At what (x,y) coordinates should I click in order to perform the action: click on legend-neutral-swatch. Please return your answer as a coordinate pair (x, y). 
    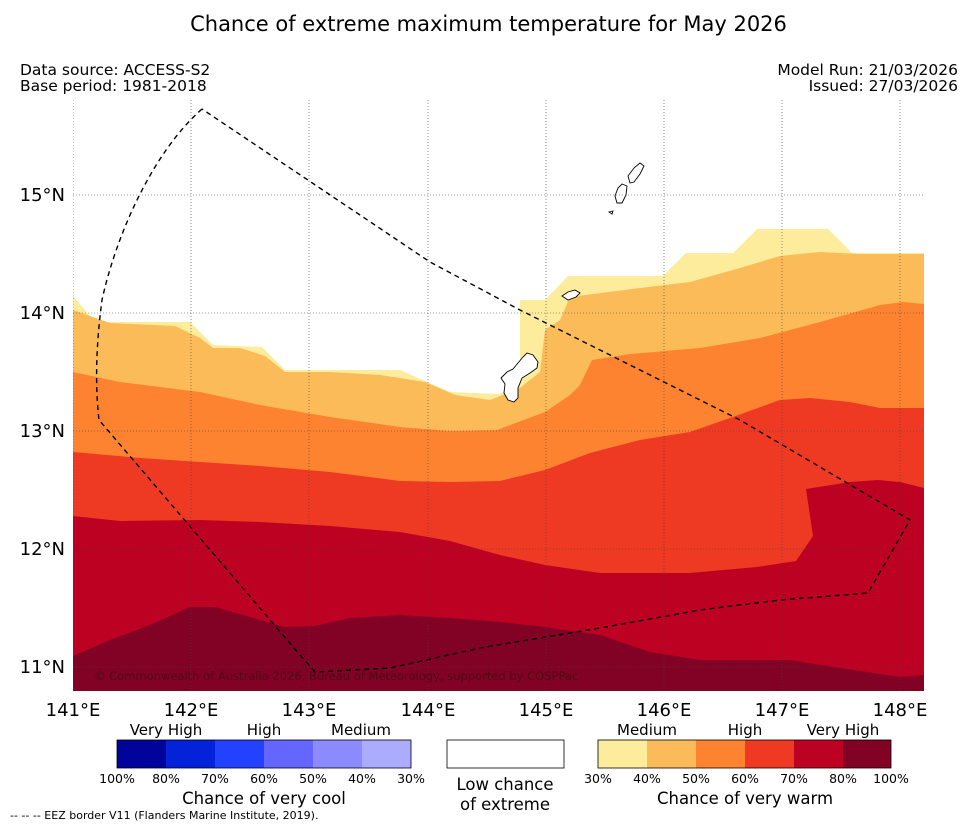
    Looking at the image, I should click on (505, 754).